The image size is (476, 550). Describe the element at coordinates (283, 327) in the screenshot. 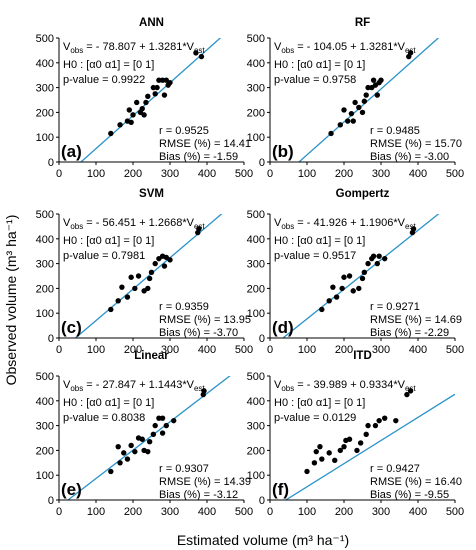

I see `panel-label: (d)` at that location.